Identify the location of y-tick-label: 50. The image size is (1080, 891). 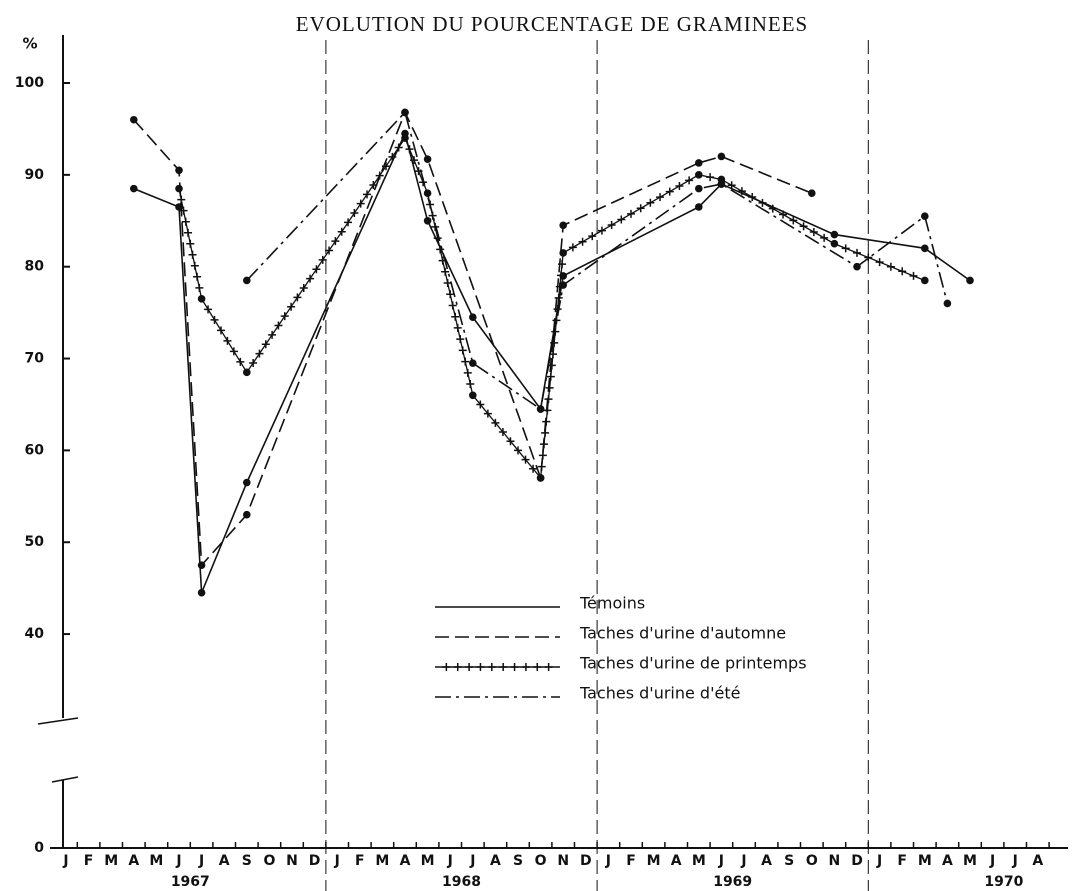
(35, 542).